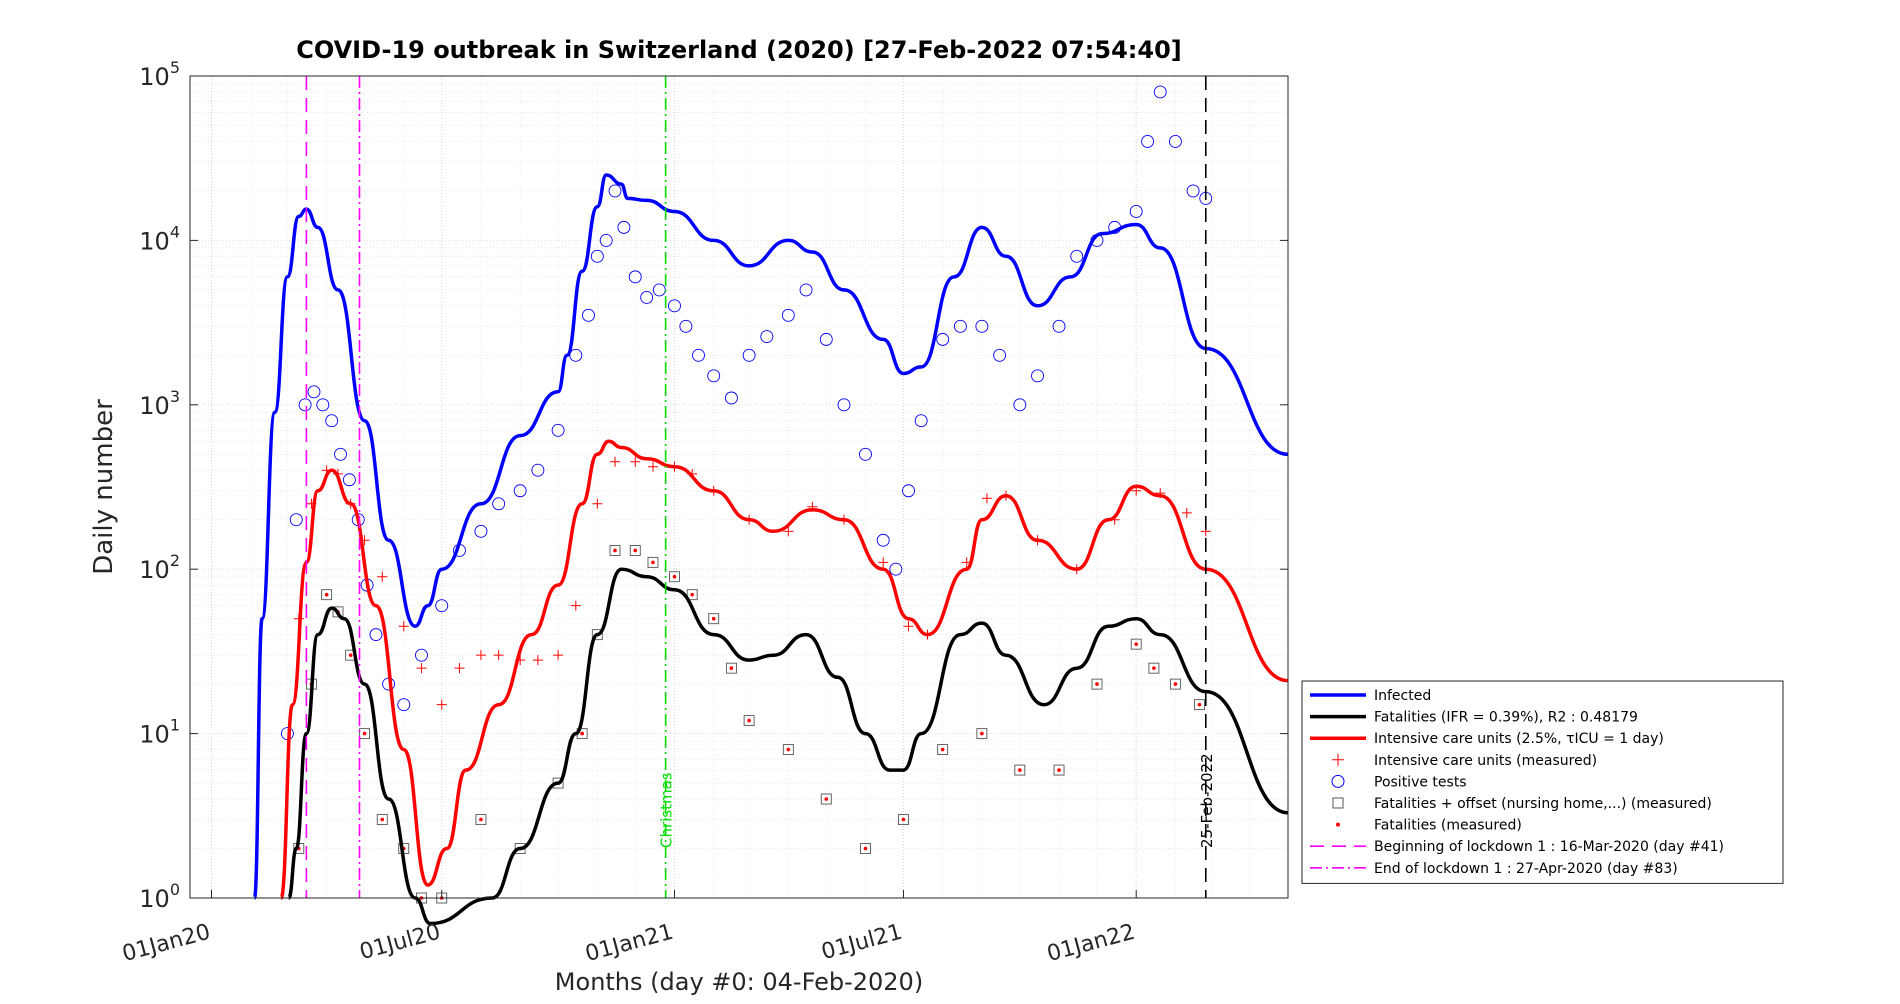 This screenshot has height=1004, width=1900. What do you see at coordinates (1338, 824) in the screenshot?
I see `legend-dot-swatch` at bounding box center [1338, 824].